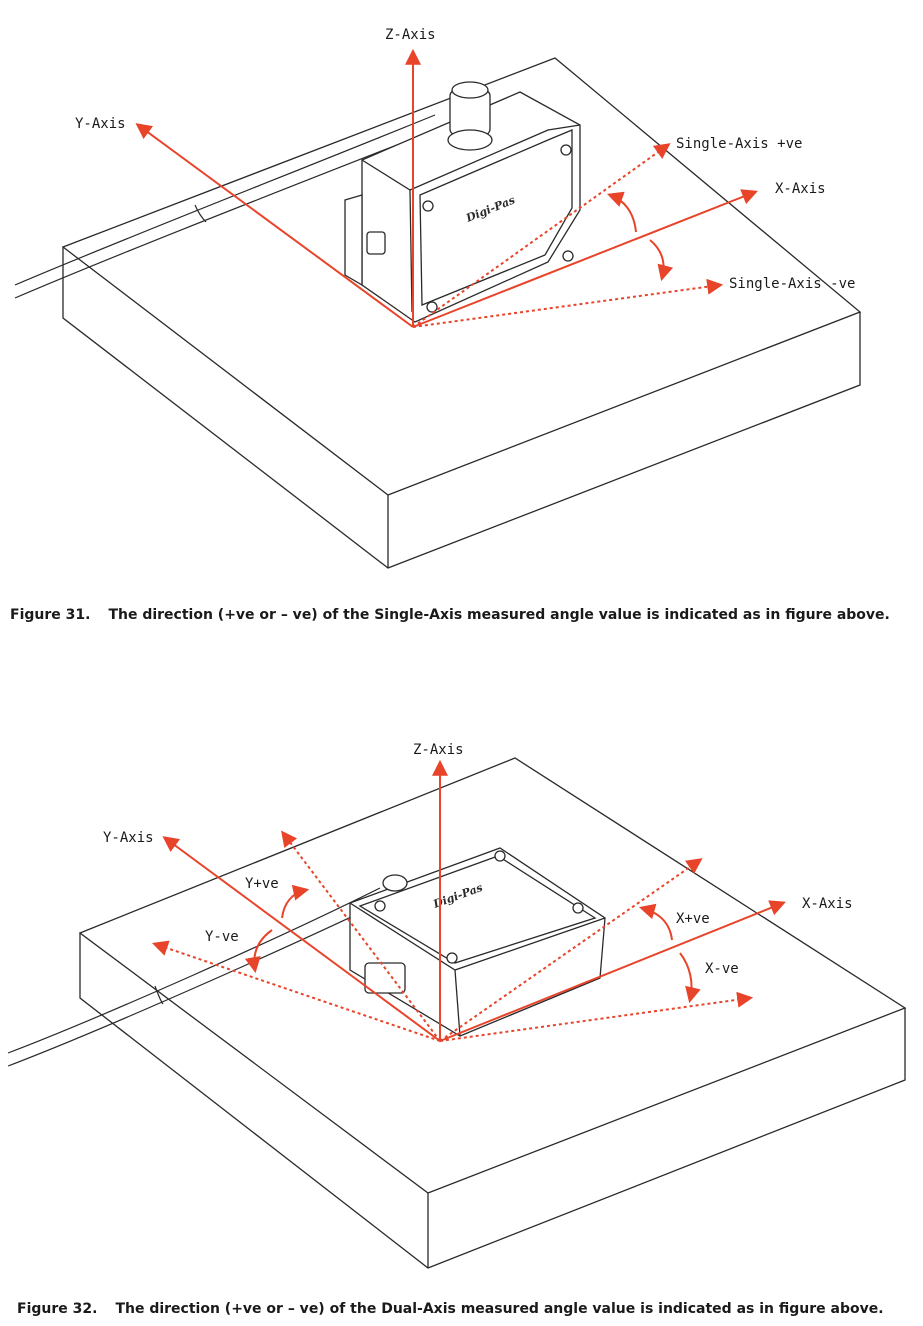 The height and width of the screenshot is (1326, 923). I want to click on single-axis-positive-label: Single-Axis +ve, so click(739, 144).